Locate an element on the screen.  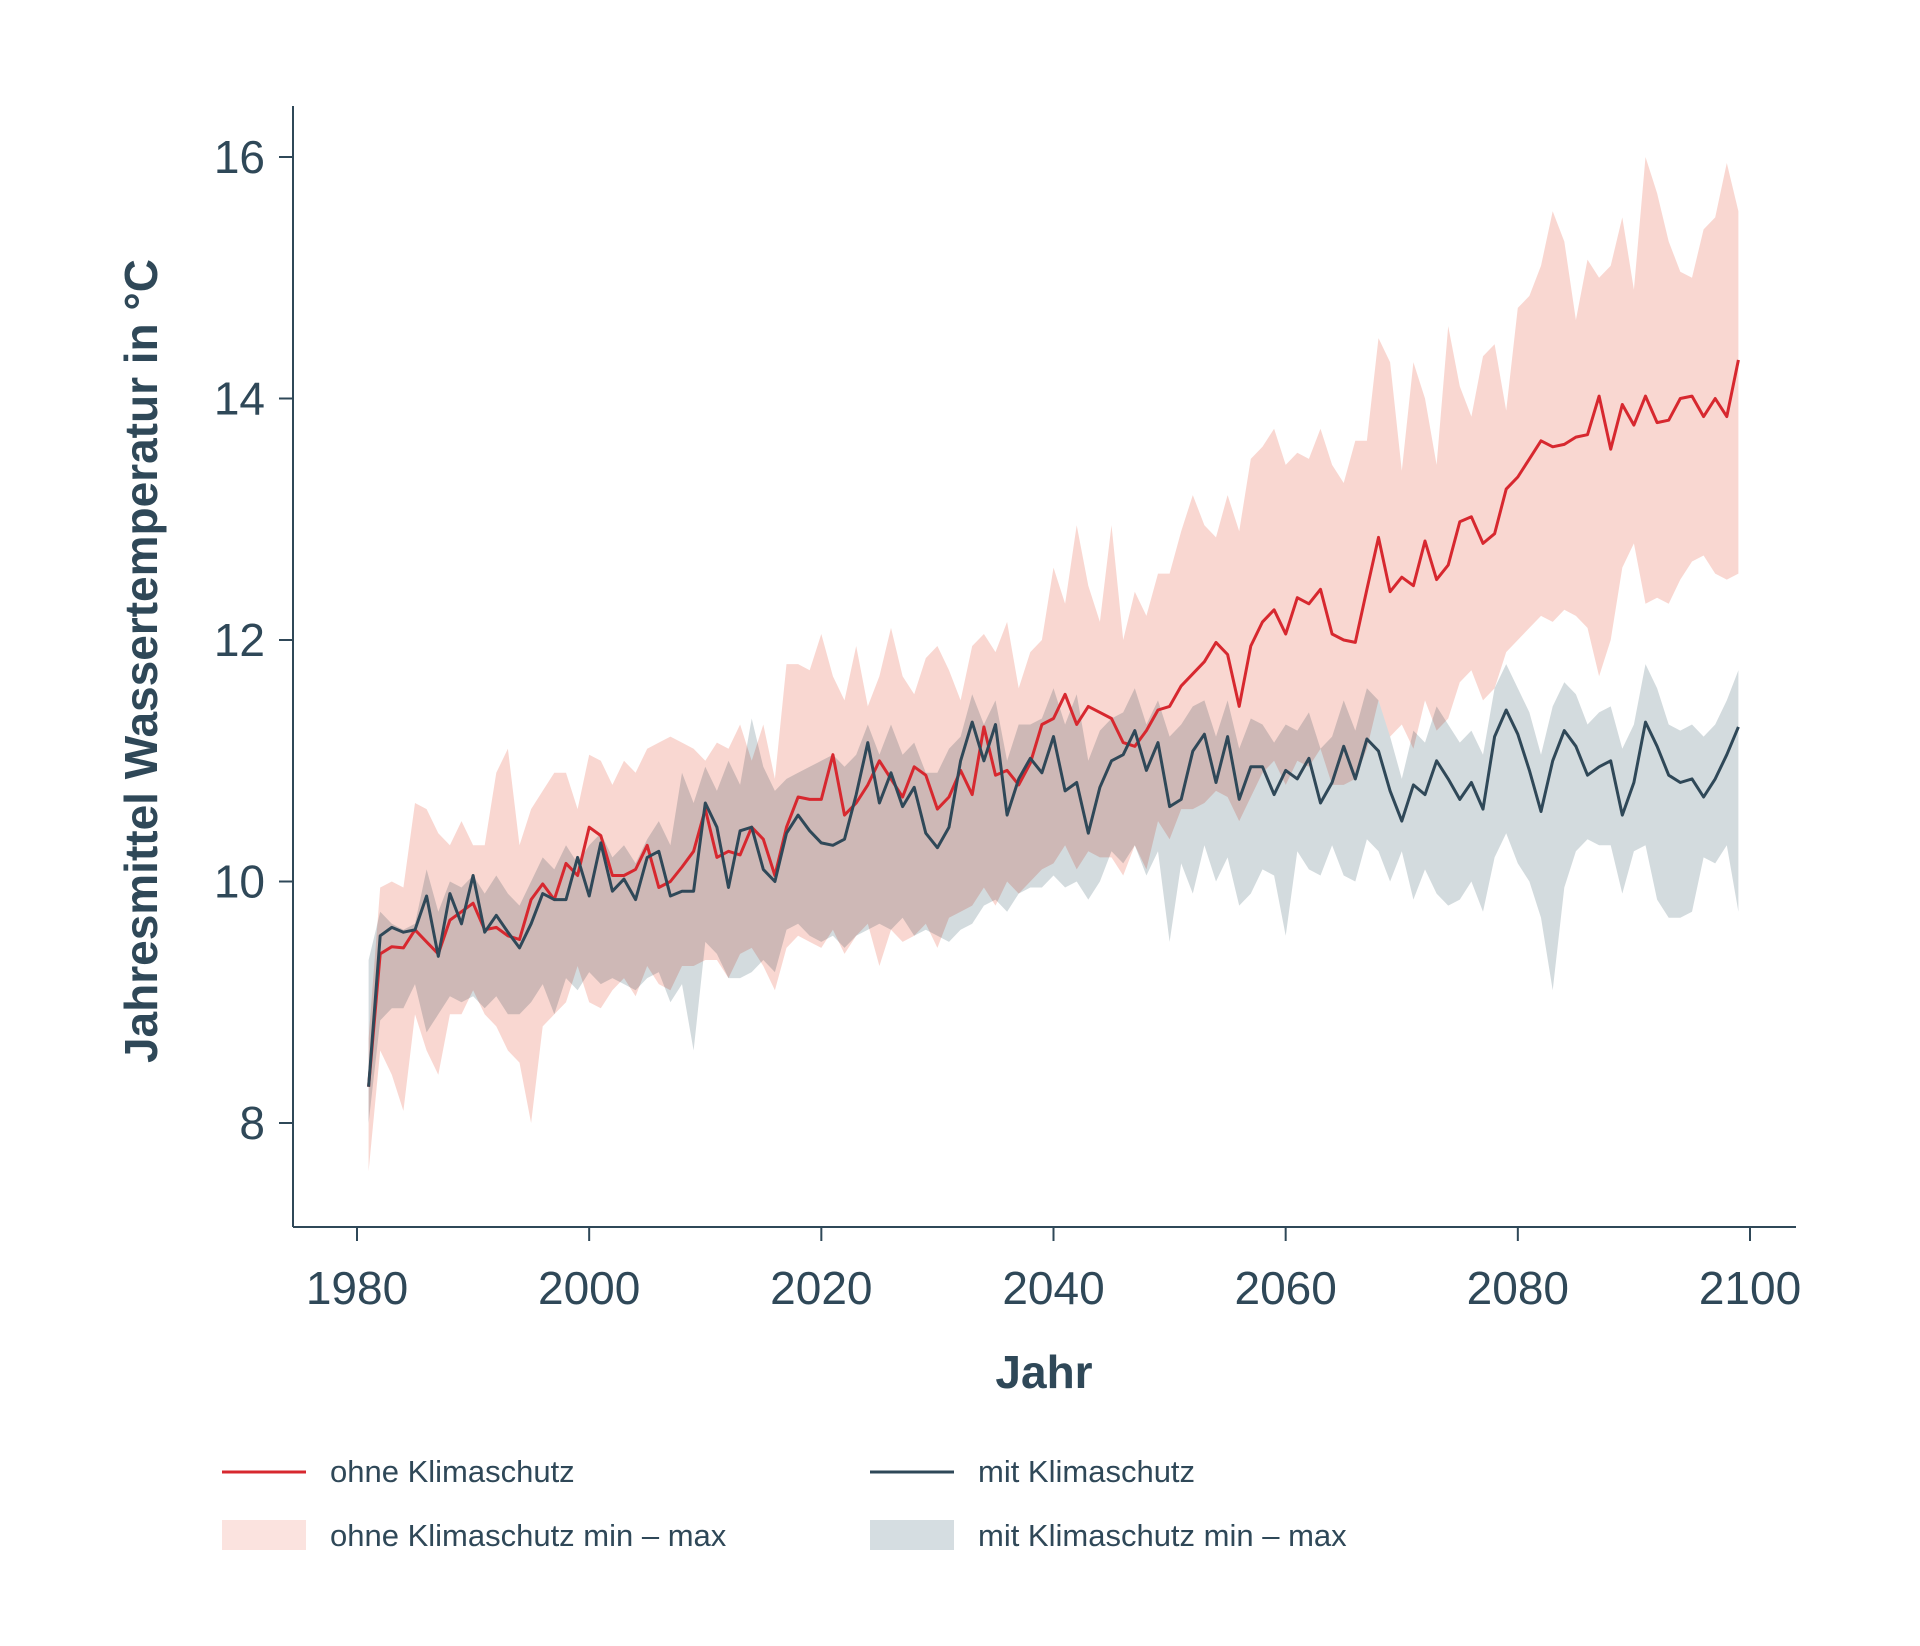
y-tick-label-14: 14 is located at coordinates (239, 399).